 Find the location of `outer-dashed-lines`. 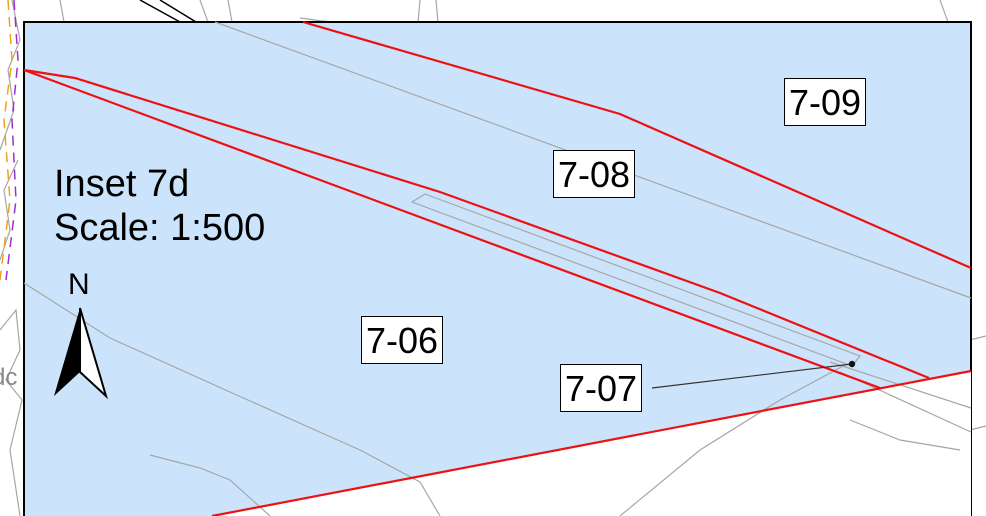

outer-dashed-lines is located at coordinates (9, 140).